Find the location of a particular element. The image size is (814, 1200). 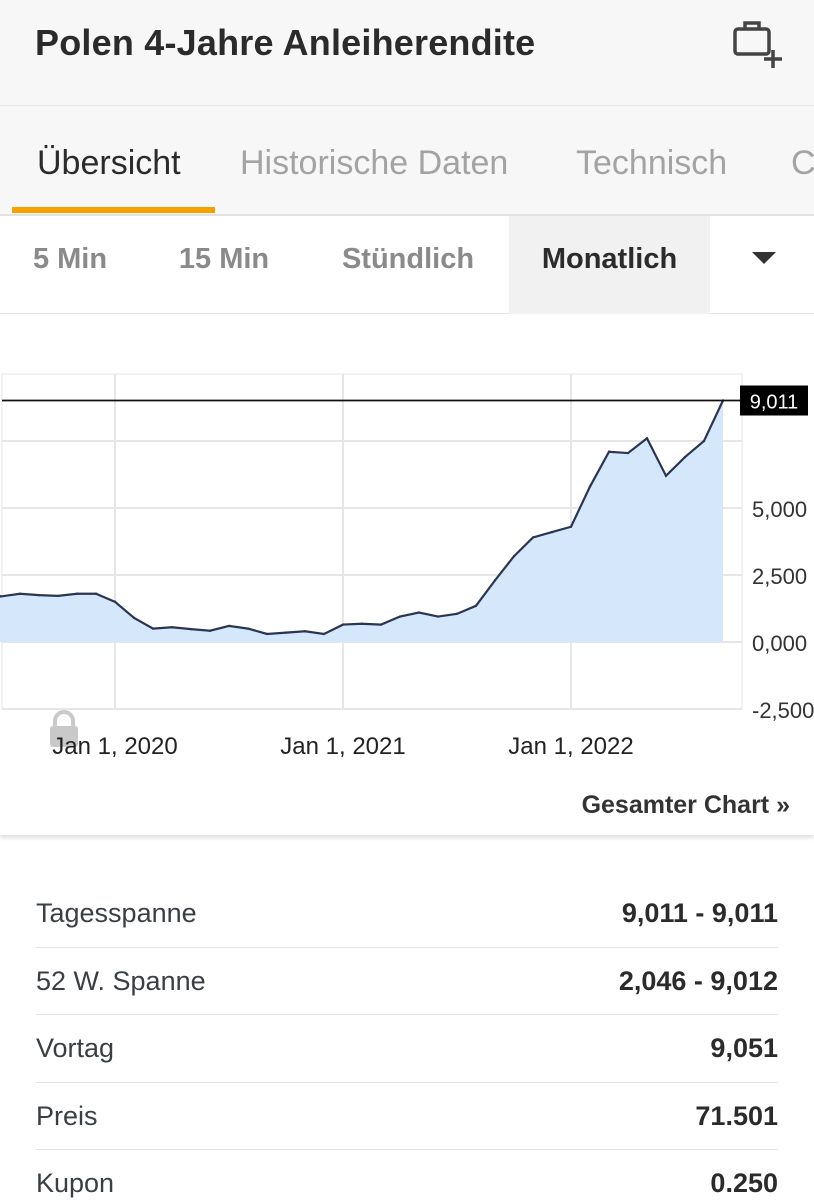

stat-value: 9,011 - 9,011 is located at coordinates (699, 913).